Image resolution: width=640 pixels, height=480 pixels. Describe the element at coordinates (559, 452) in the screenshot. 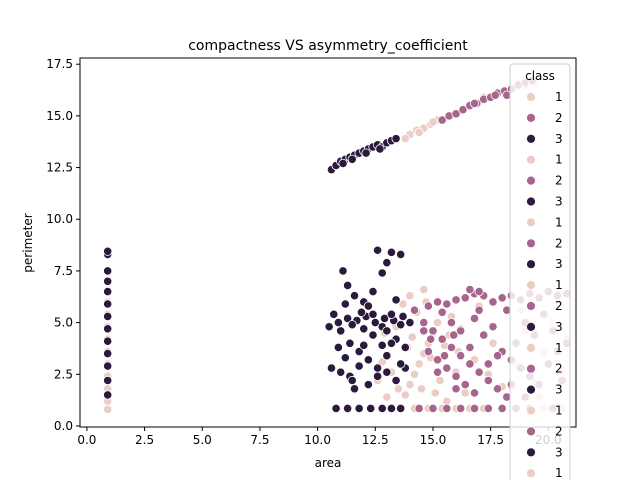

I see `legend-label-17: 3` at that location.